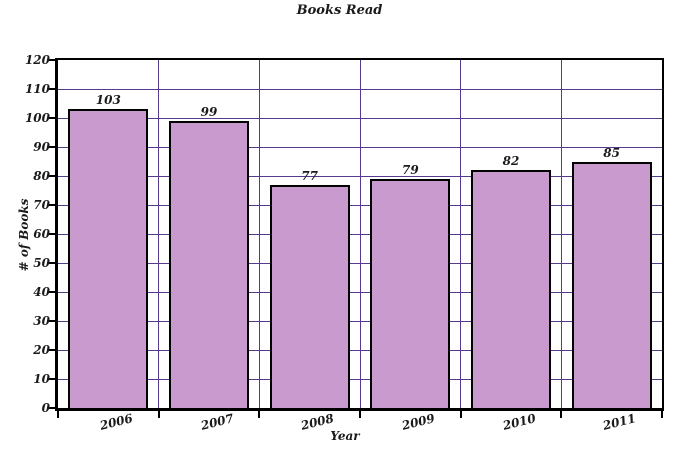  I want to click on y-tick-label-10: 10, so click(41, 379).